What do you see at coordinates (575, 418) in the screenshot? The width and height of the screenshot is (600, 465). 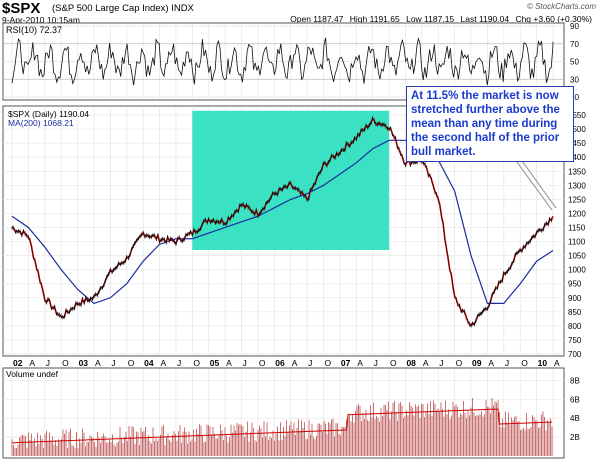 I see `volume-tick-label: 4B` at bounding box center [575, 418].